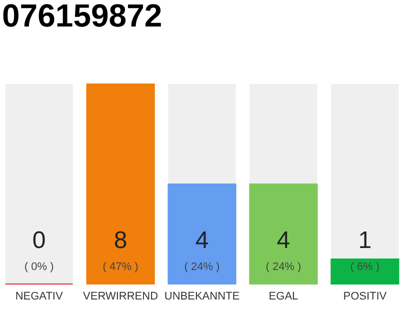 Image resolution: width=410 pixels, height=320 pixels. What do you see at coordinates (120, 267) in the screenshot?
I see `annotation: ( 47% )` at bounding box center [120, 267].